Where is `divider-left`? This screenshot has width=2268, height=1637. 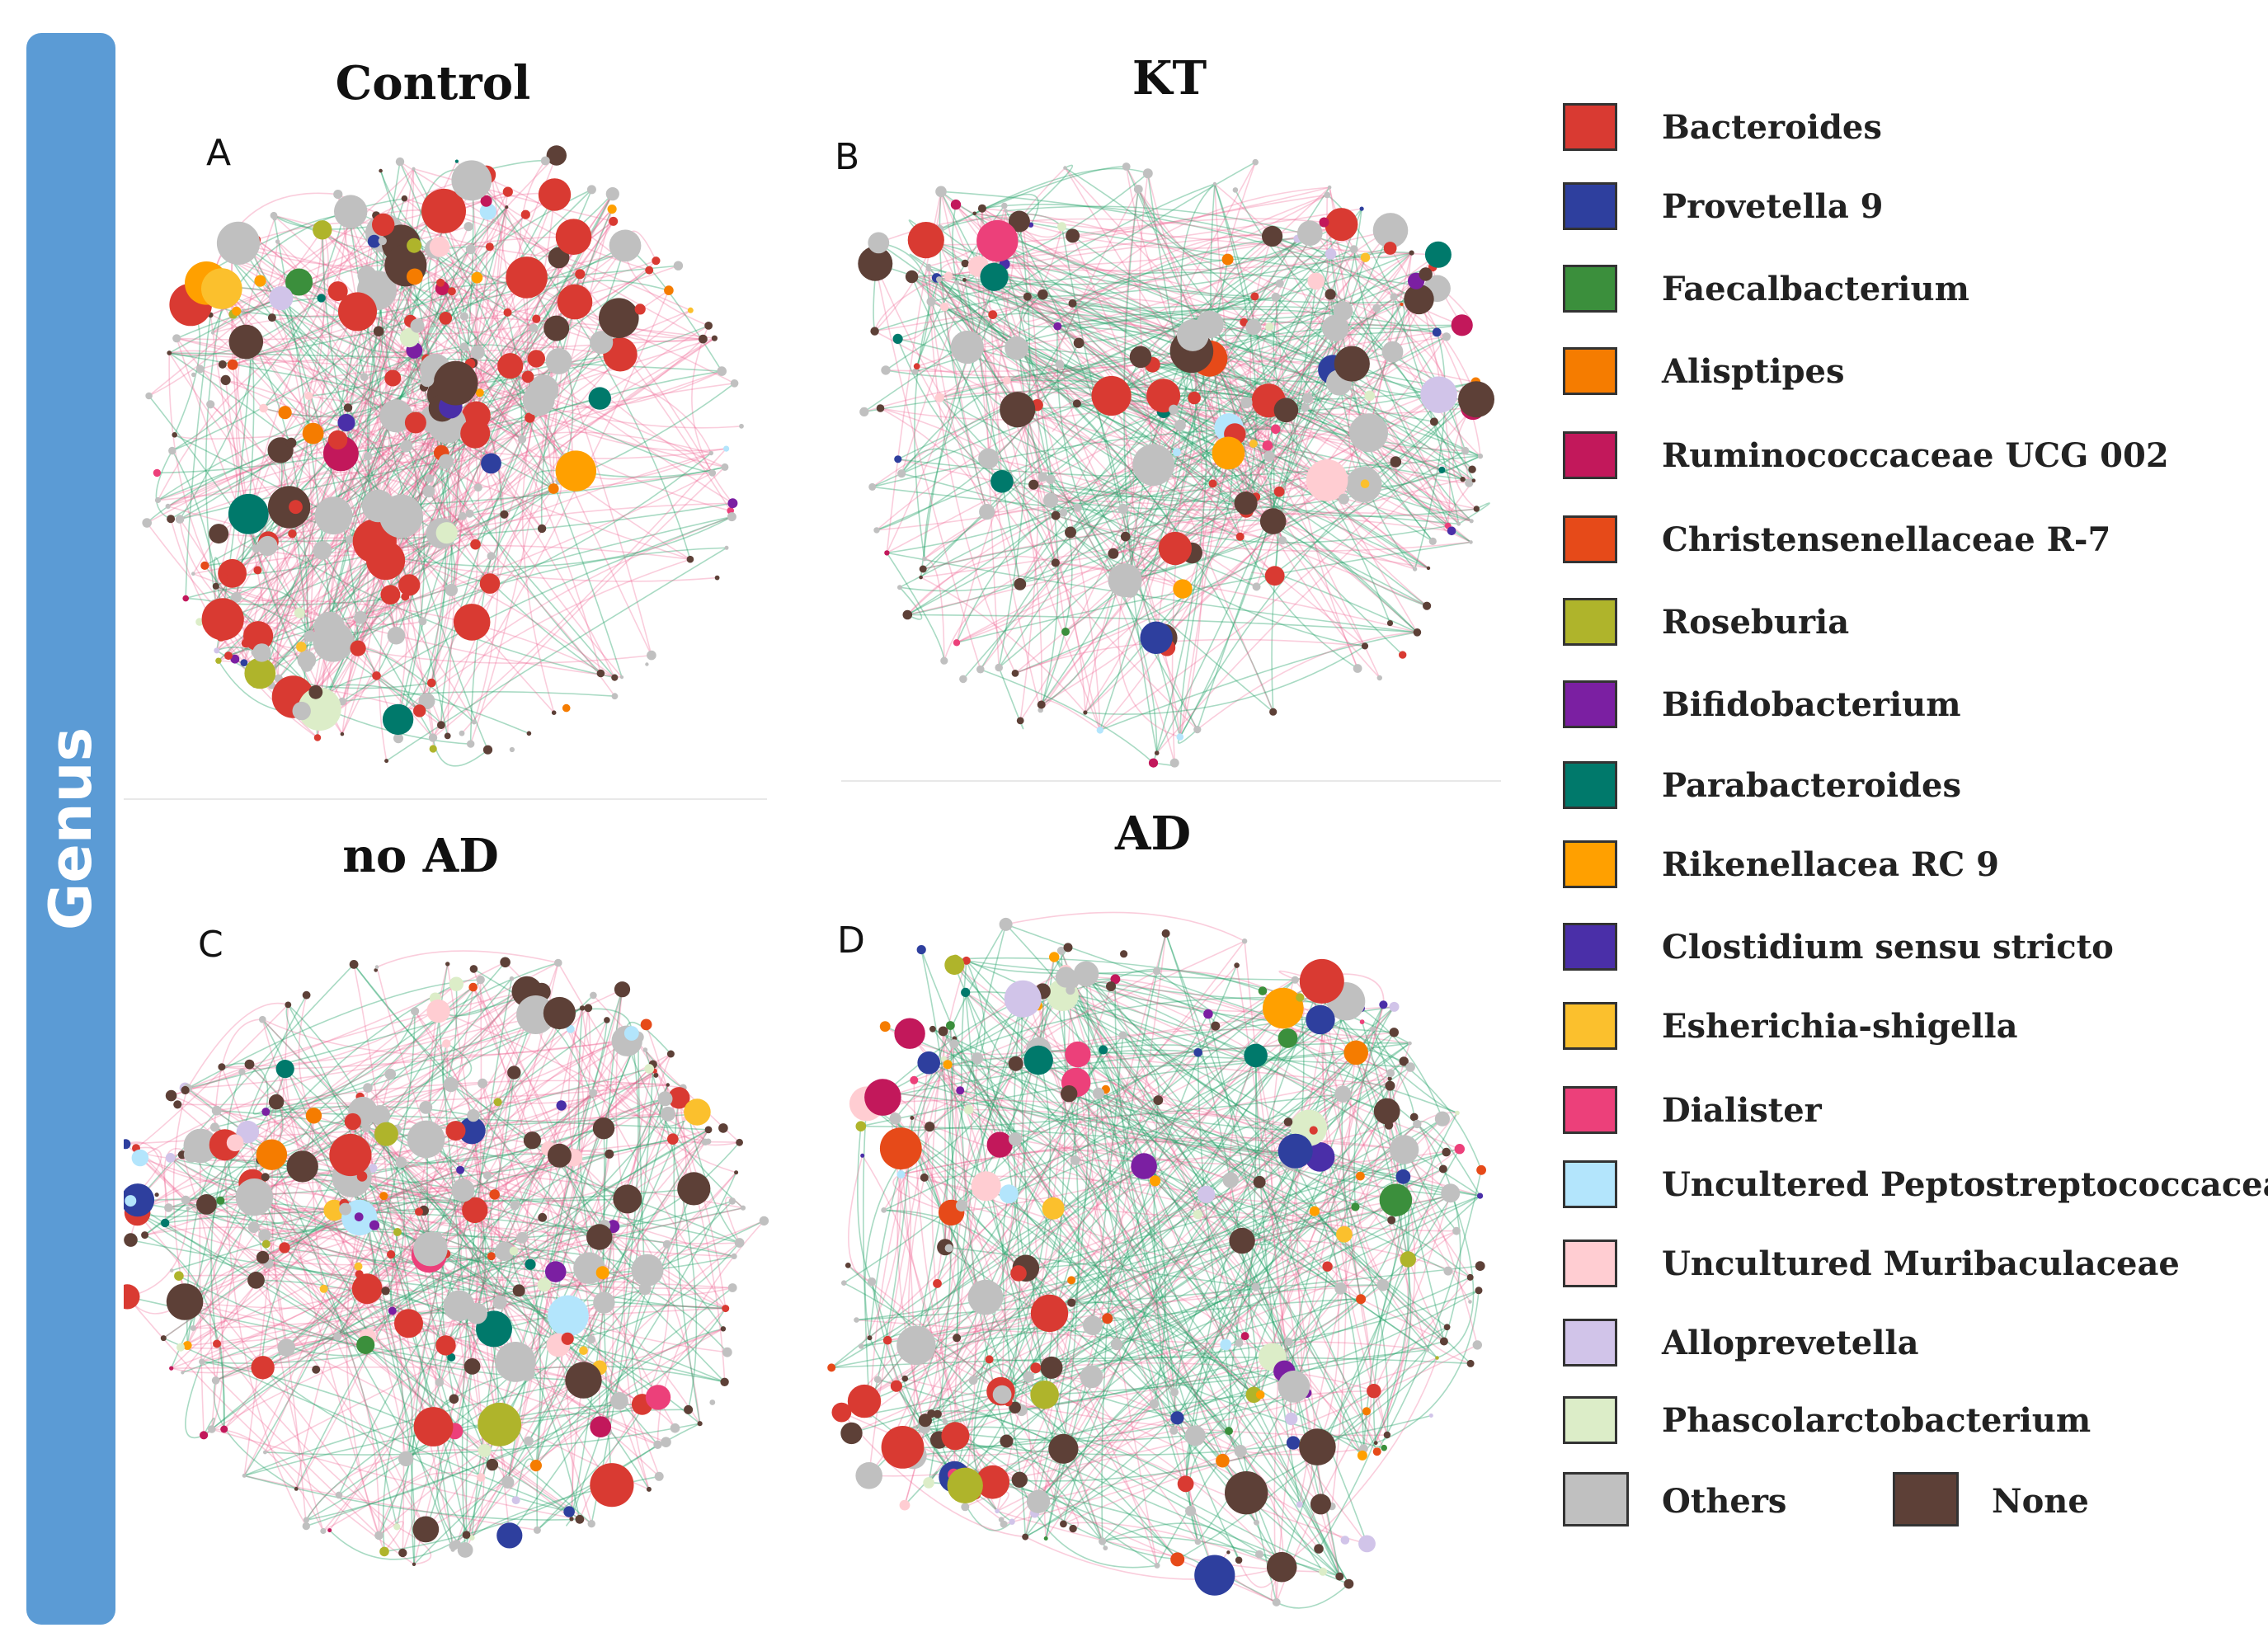 divider-left is located at coordinates (445, 799).